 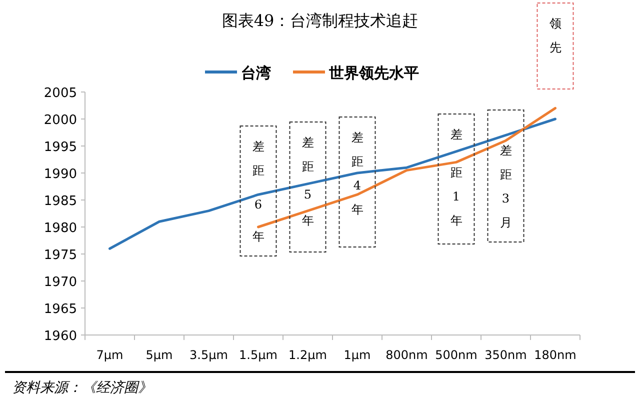 What do you see at coordinates (357, 355) in the screenshot?
I see `x-tick-label: 1μm` at bounding box center [357, 355].